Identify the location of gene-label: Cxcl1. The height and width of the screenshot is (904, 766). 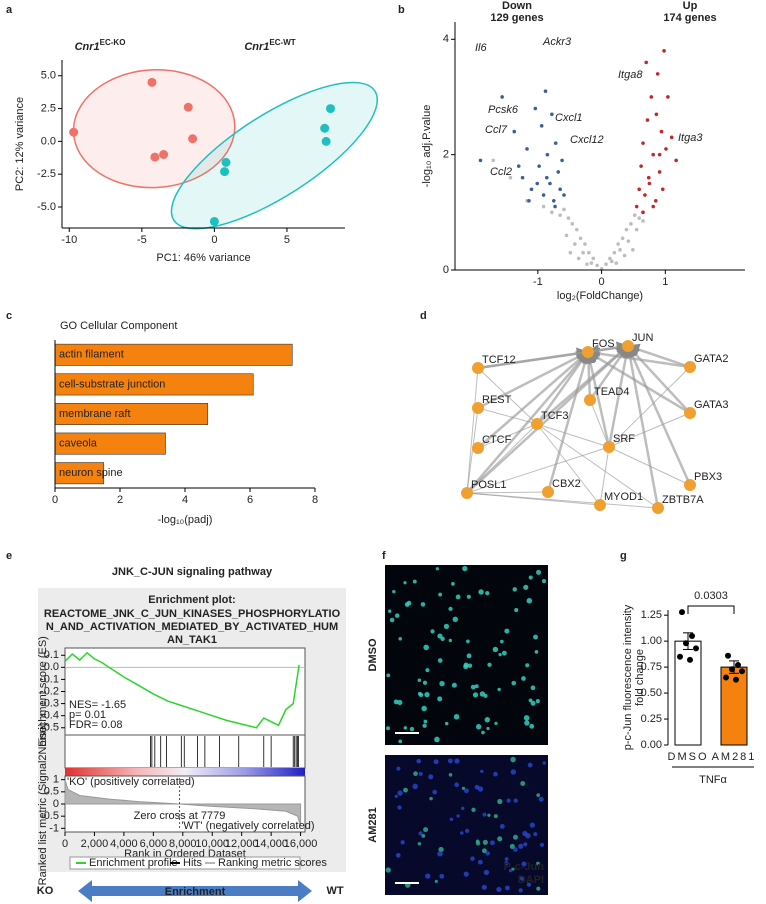
(569, 118).